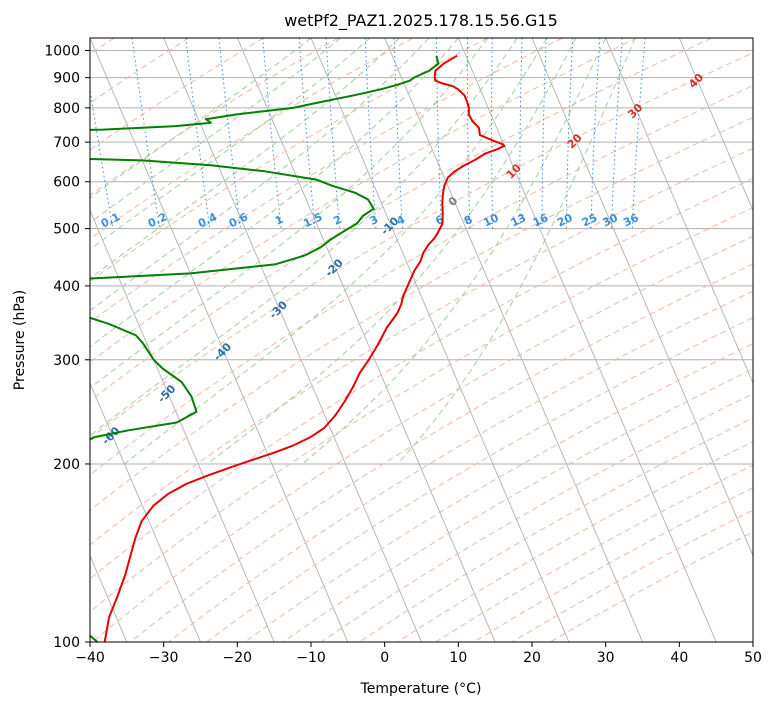  I want to click on y-axis-label: Pressure (hPa), so click(20, 340).